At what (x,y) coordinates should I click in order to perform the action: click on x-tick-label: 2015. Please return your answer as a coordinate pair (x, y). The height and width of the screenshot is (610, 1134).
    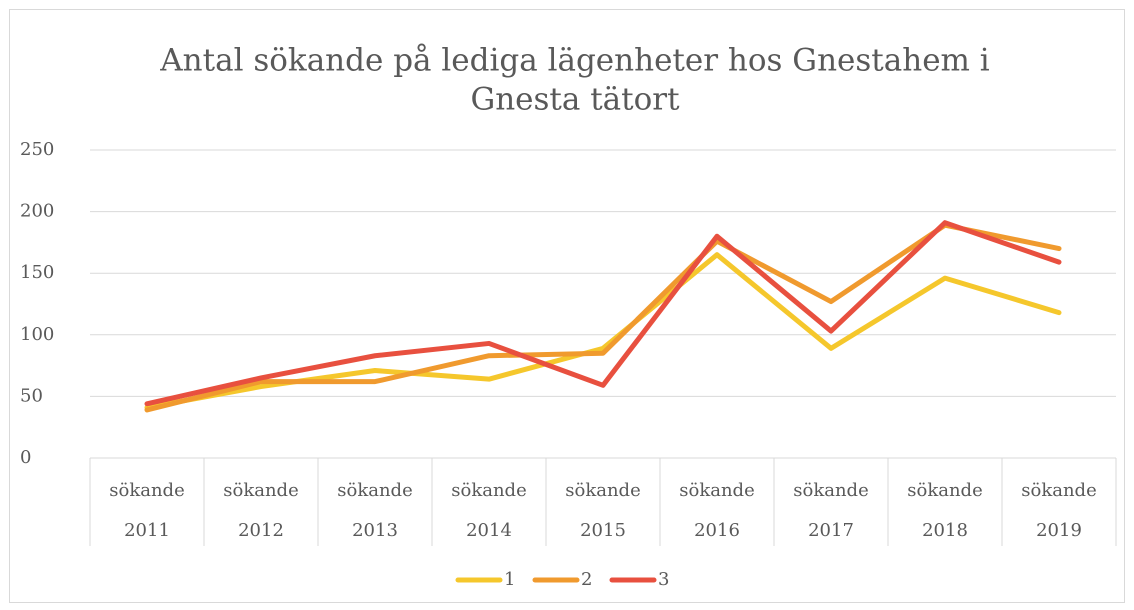
    Looking at the image, I should click on (603, 530).